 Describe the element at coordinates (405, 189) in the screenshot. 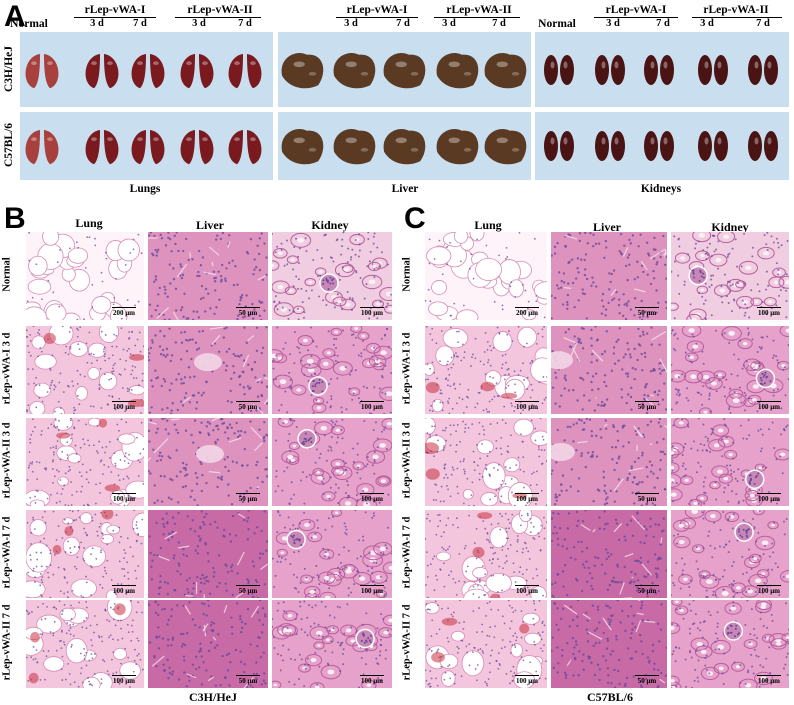

I see `footer-liver: Liver` at that location.